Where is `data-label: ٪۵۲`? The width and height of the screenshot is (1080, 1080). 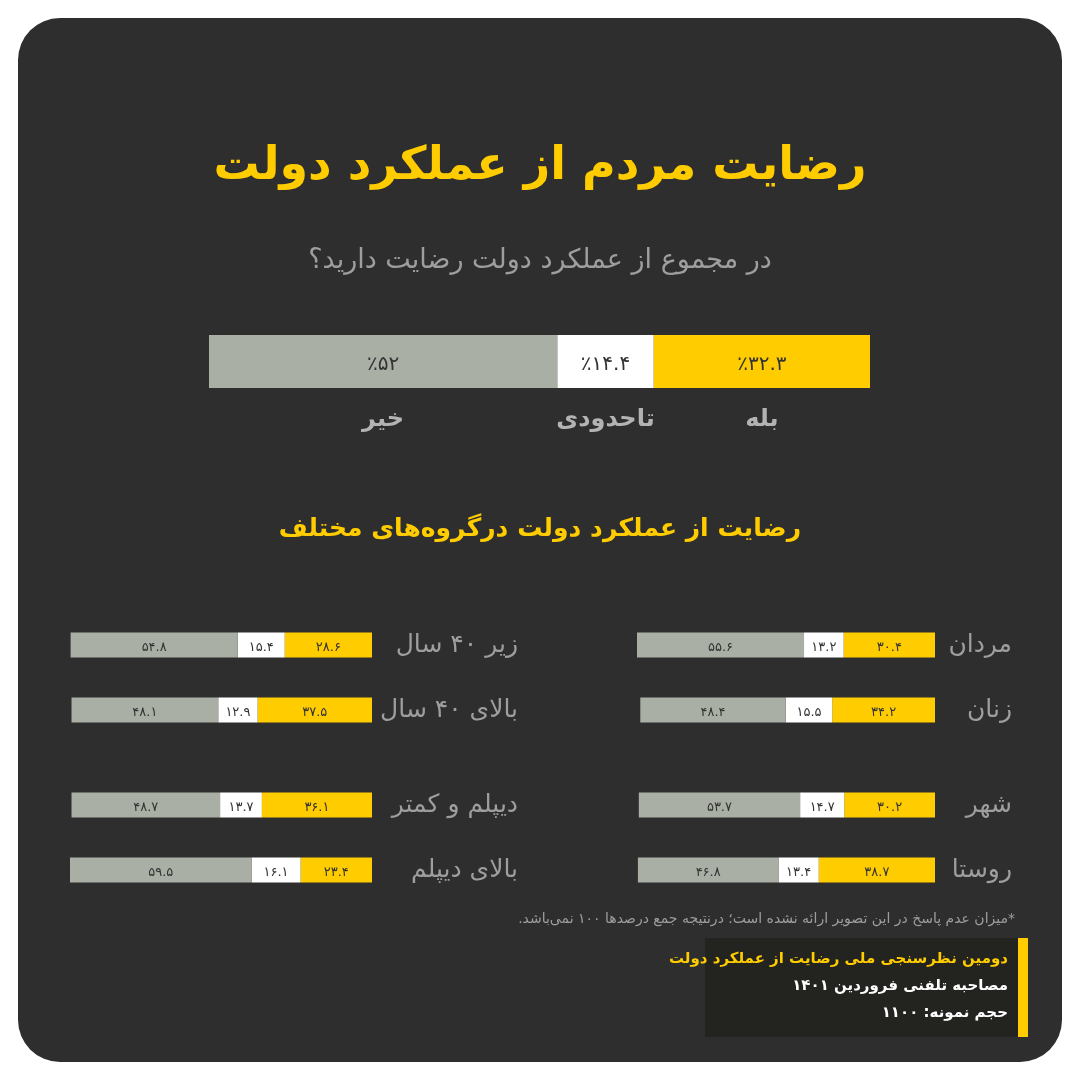
data-label: ٪۵۲ is located at coordinates (383, 362).